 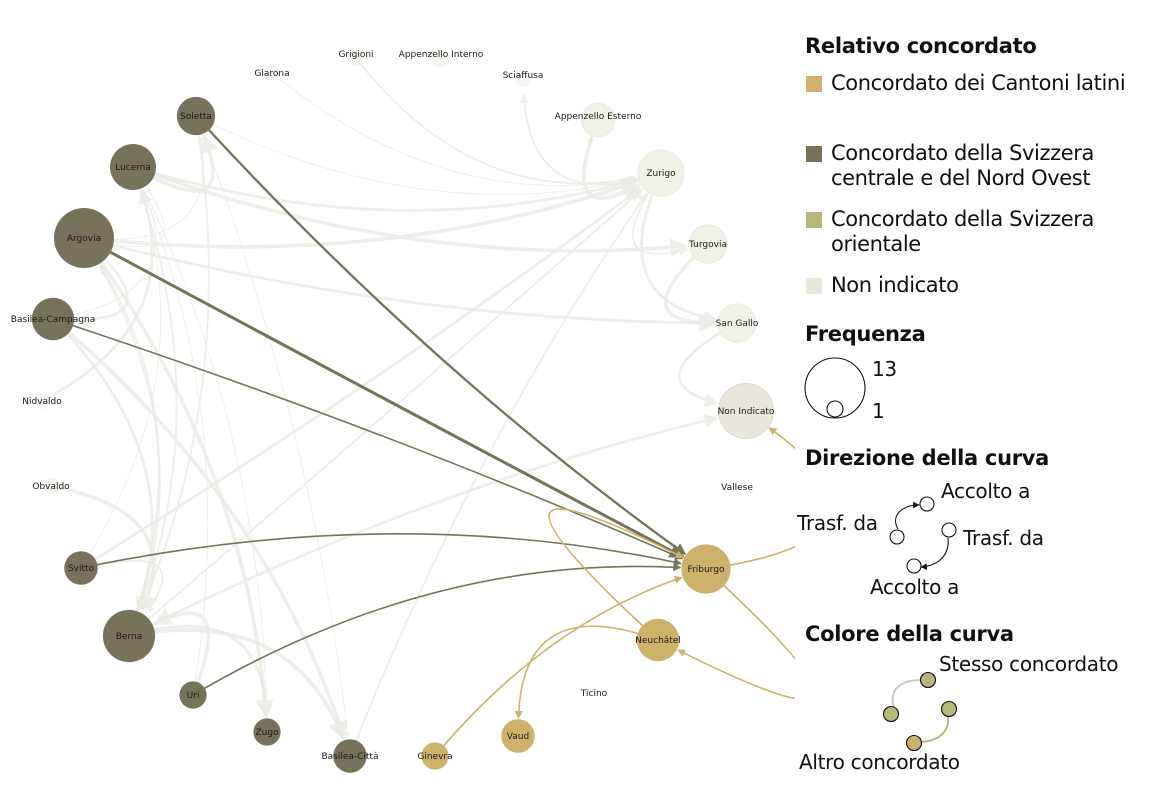 What do you see at coordinates (971, 285) in the screenshot?
I see `legend-item-none: Non indicato` at bounding box center [971, 285].